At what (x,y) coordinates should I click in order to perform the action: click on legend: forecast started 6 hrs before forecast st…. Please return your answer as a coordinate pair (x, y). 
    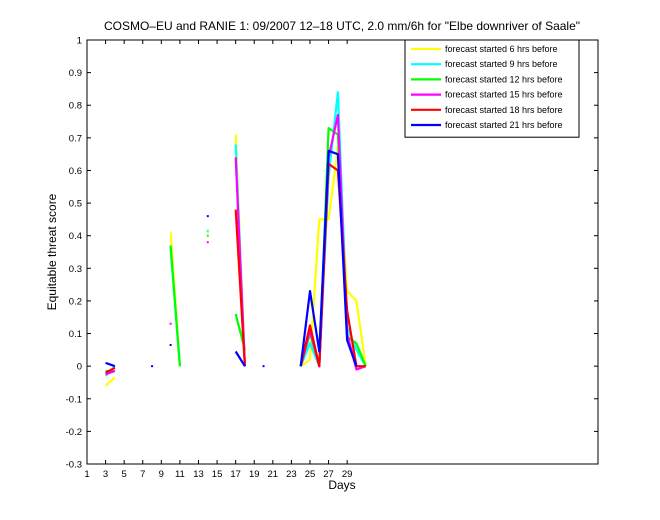
    Looking at the image, I should click on (492, 88).